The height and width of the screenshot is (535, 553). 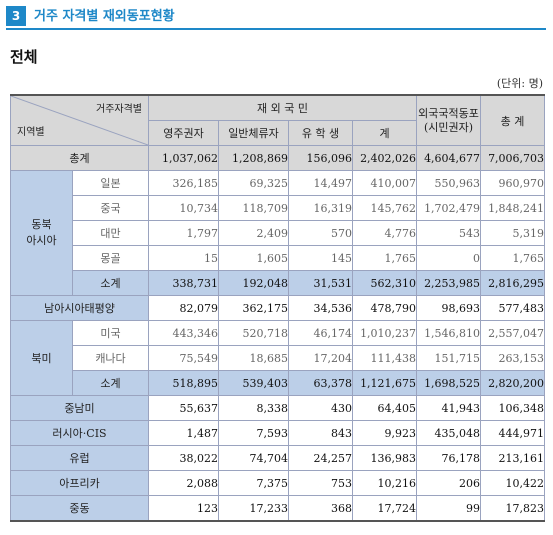 What do you see at coordinates (449, 258) in the screenshot?
I see `table-cell: 0` at bounding box center [449, 258].